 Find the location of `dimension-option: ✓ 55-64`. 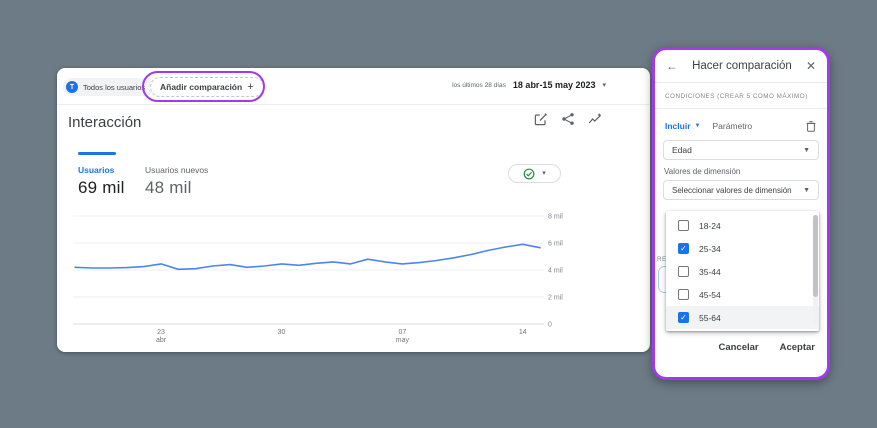

dimension-option: ✓ 55-64 is located at coordinates (742, 317).